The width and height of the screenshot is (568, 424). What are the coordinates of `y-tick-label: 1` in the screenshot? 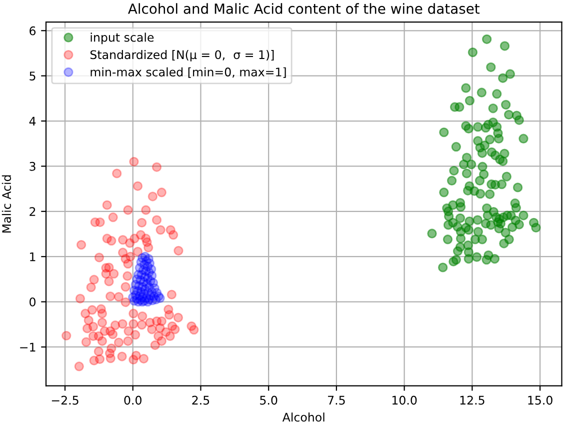 It's located at (33, 257).